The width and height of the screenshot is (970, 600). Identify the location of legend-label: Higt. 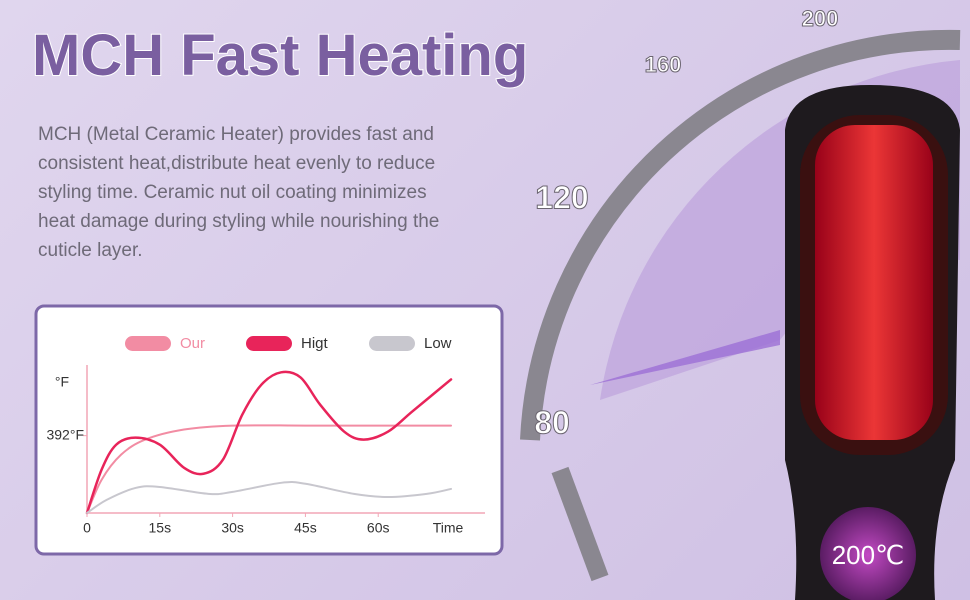
(315, 343).